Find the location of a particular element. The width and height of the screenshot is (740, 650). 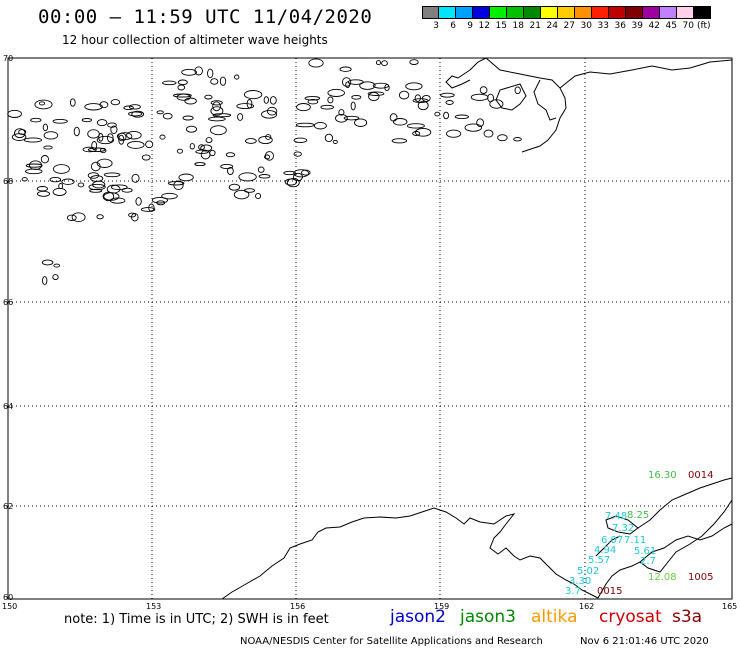

swh-observation-label: 5.02 is located at coordinates (588, 571).